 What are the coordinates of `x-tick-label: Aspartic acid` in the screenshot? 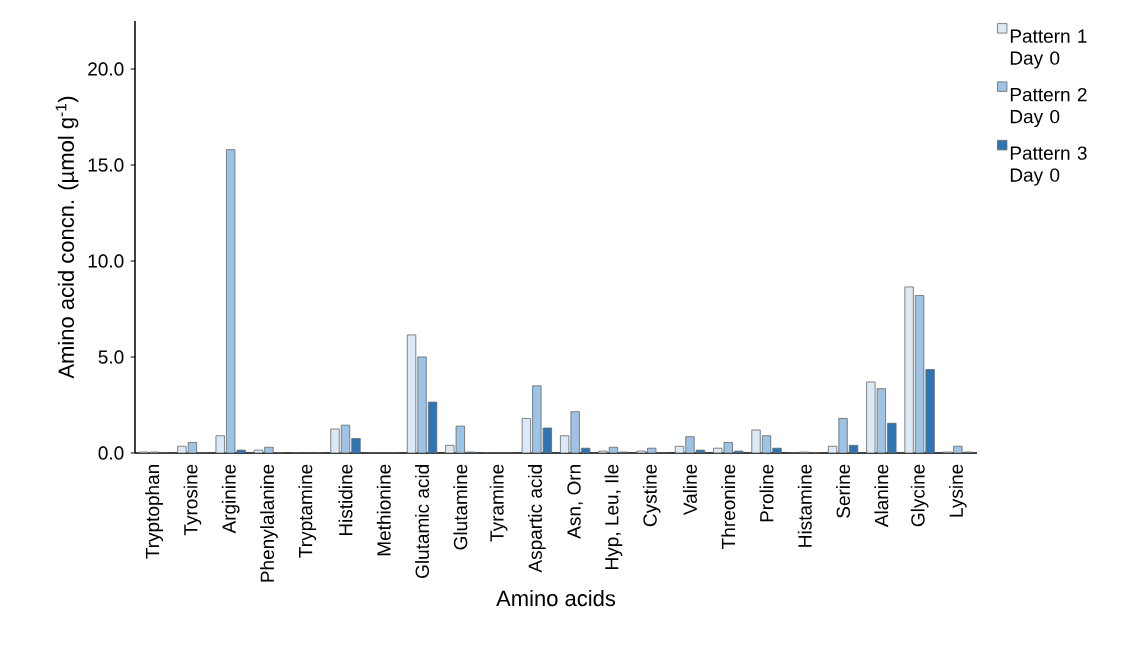 It's located at (537, 519).